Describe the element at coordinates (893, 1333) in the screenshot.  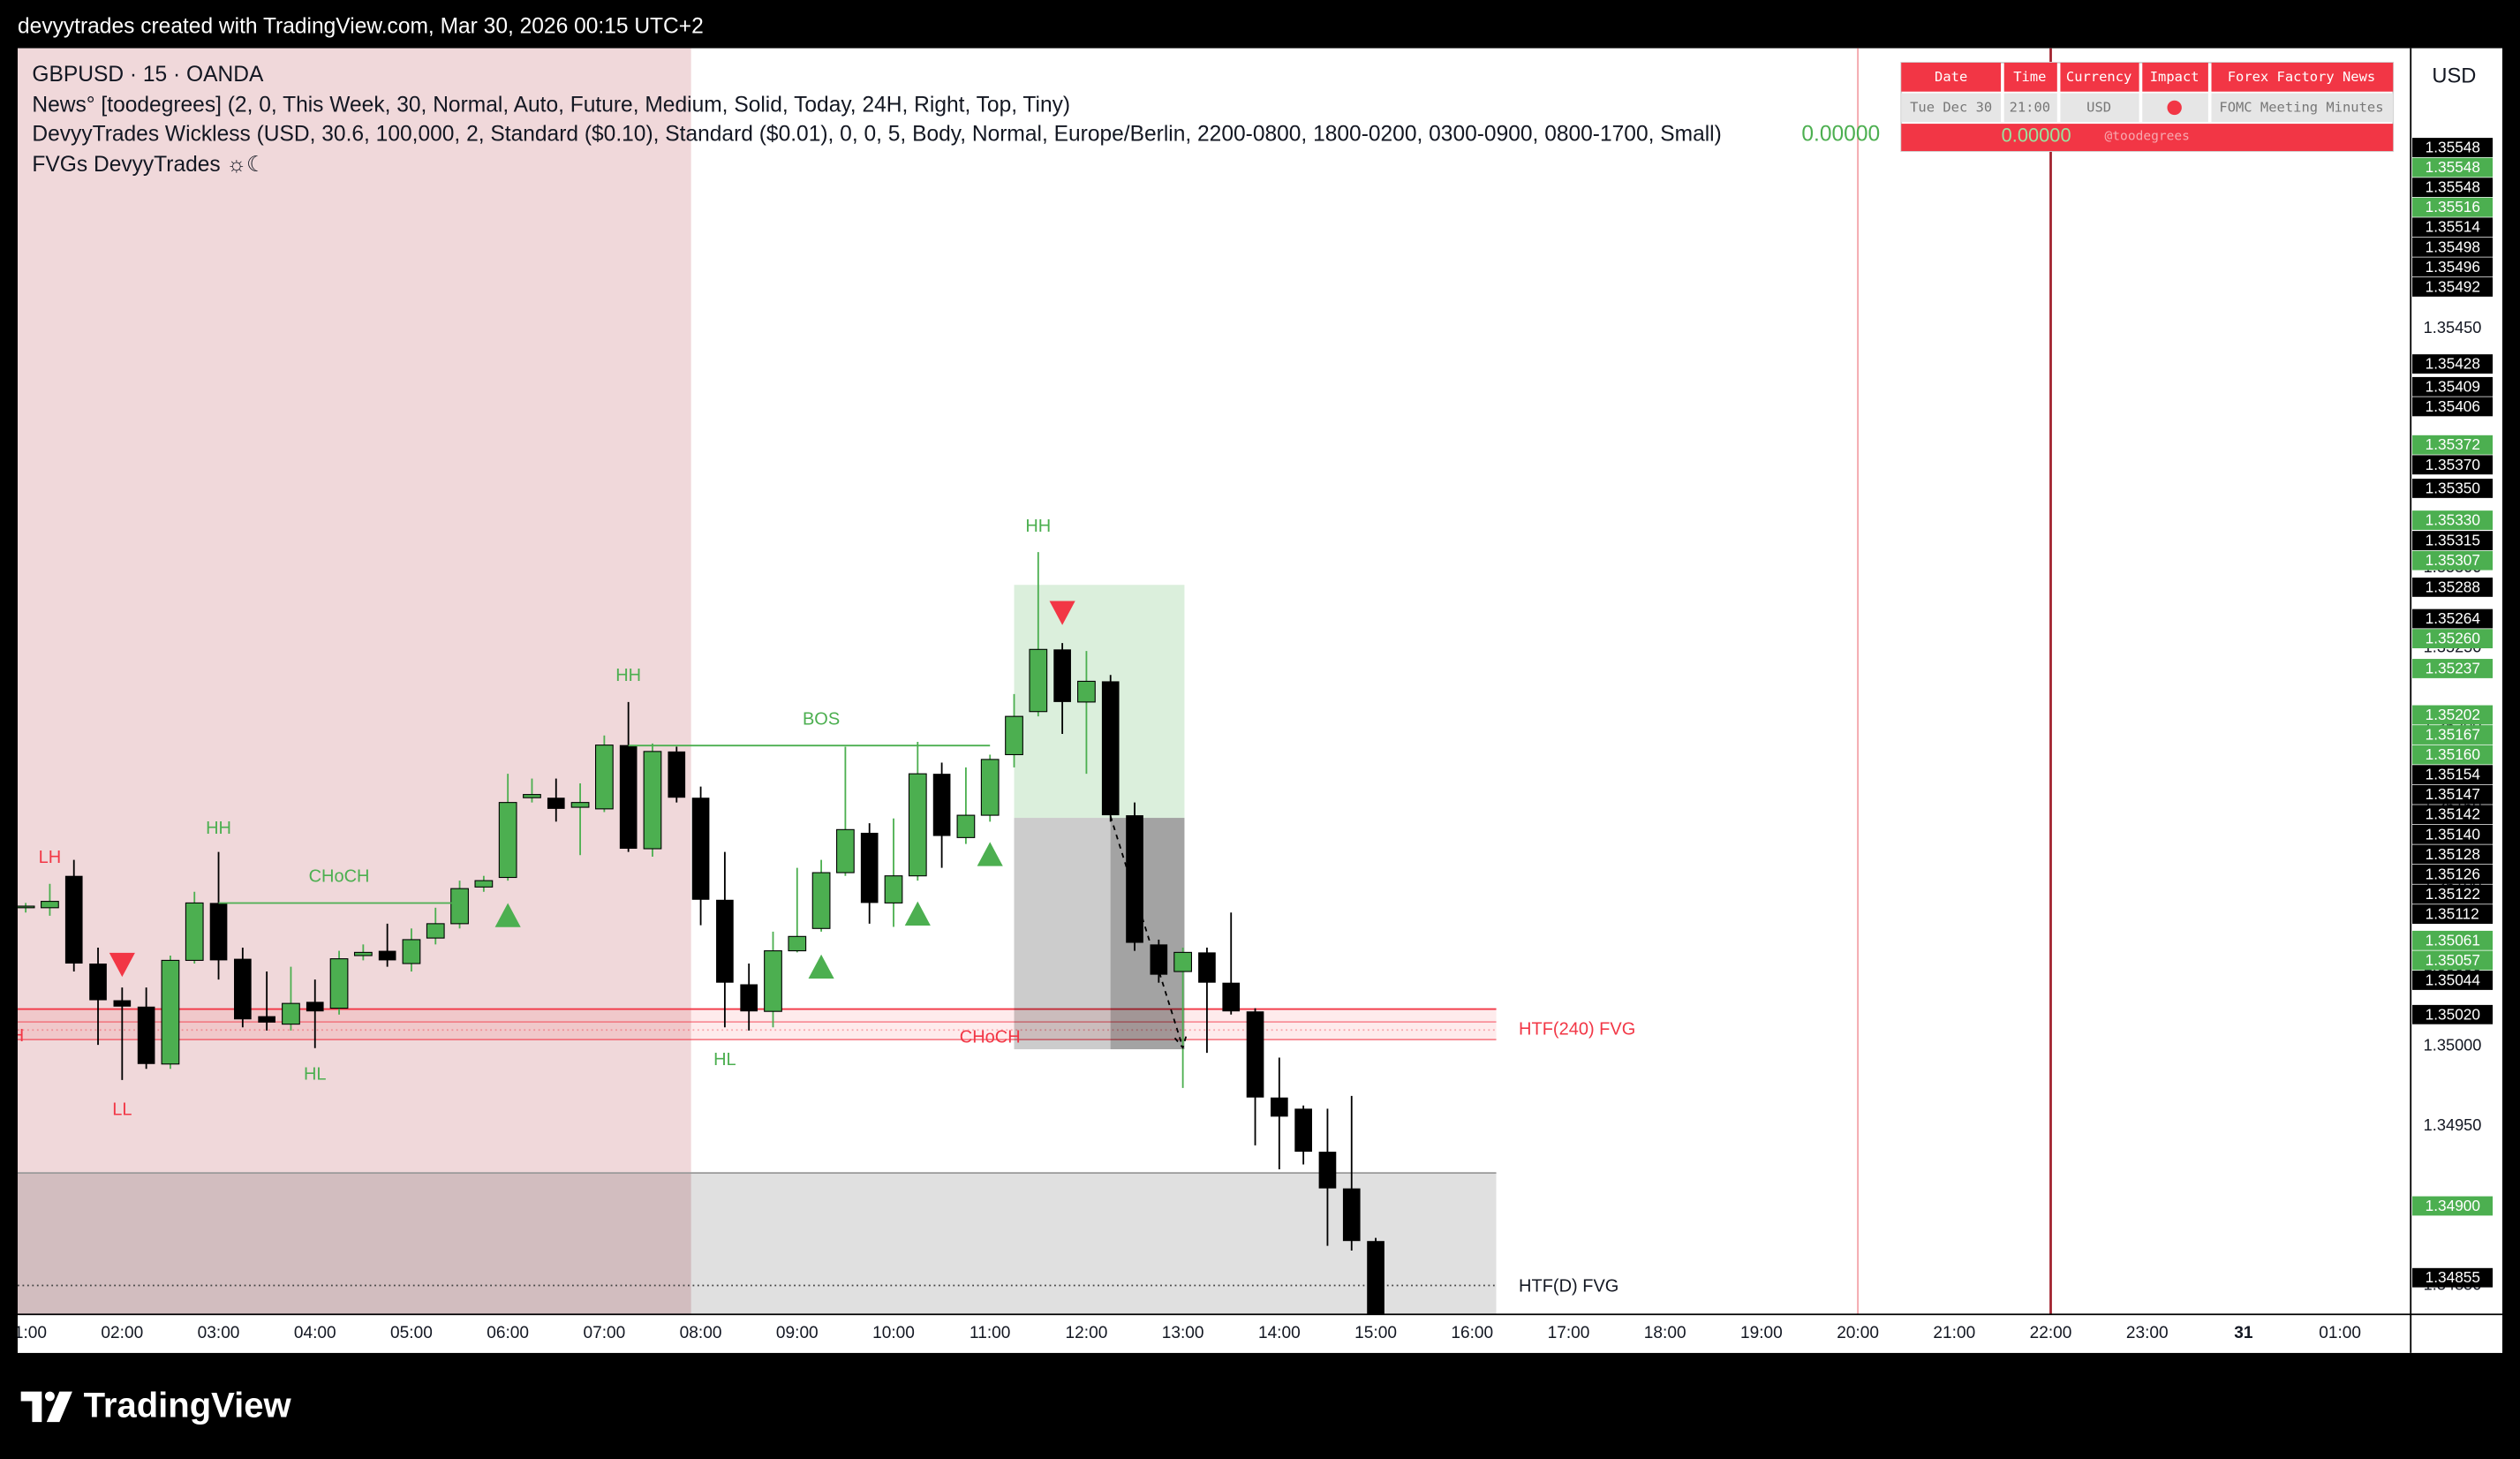
I see `x-tick-label: 10:00` at that location.